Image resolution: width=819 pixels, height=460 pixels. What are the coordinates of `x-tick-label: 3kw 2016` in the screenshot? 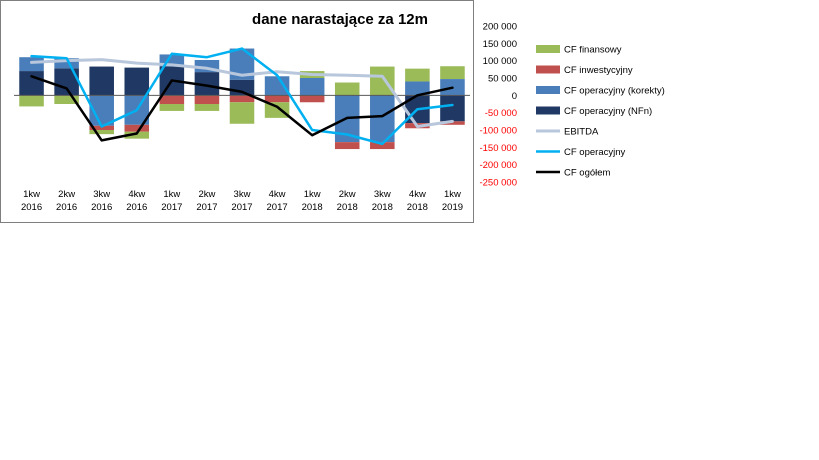 It's located at (101, 201).